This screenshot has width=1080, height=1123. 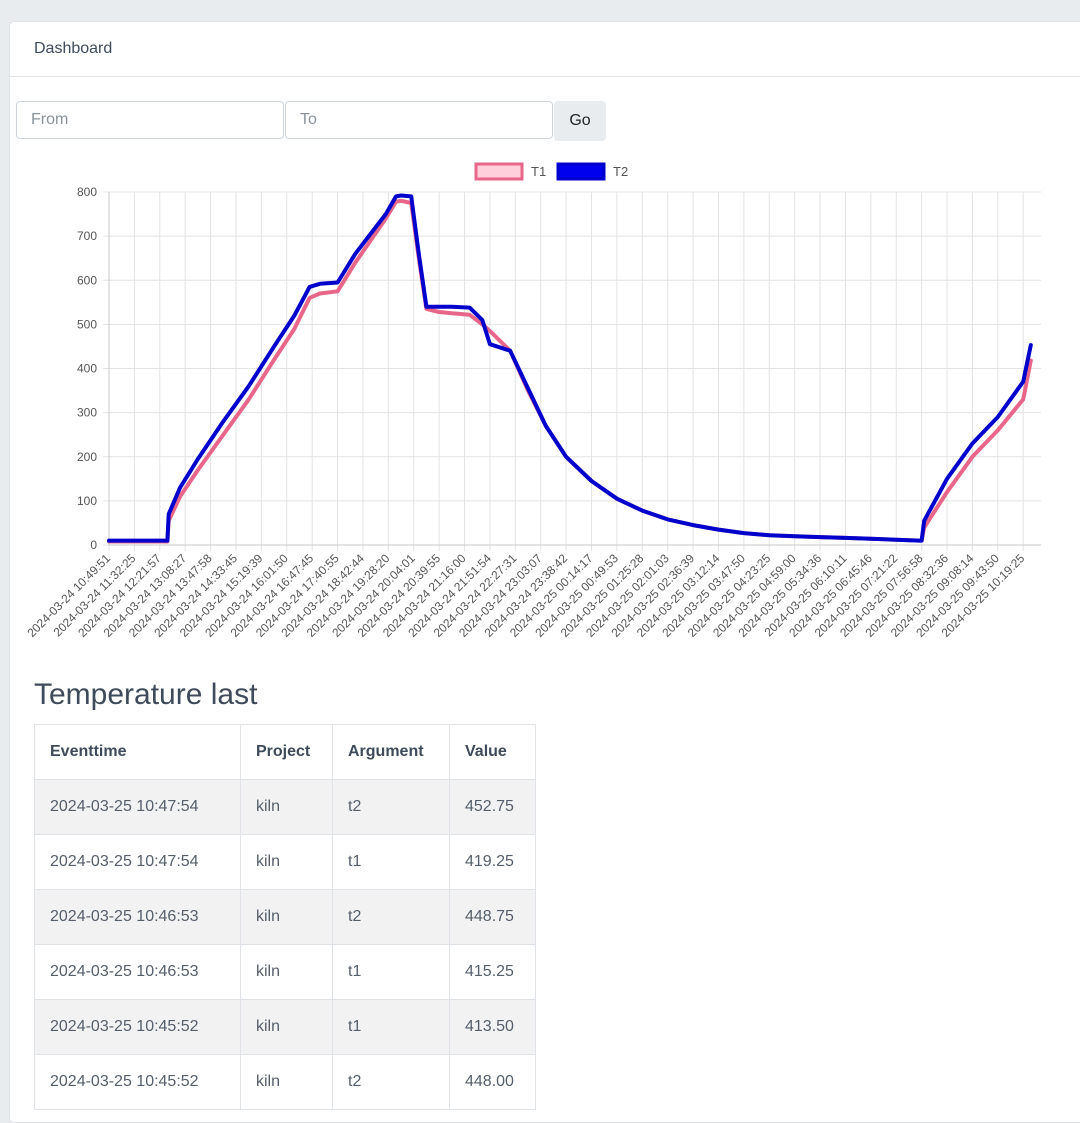 What do you see at coordinates (150, 120) in the screenshot?
I see `from-input` at bounding box center [150, 120].